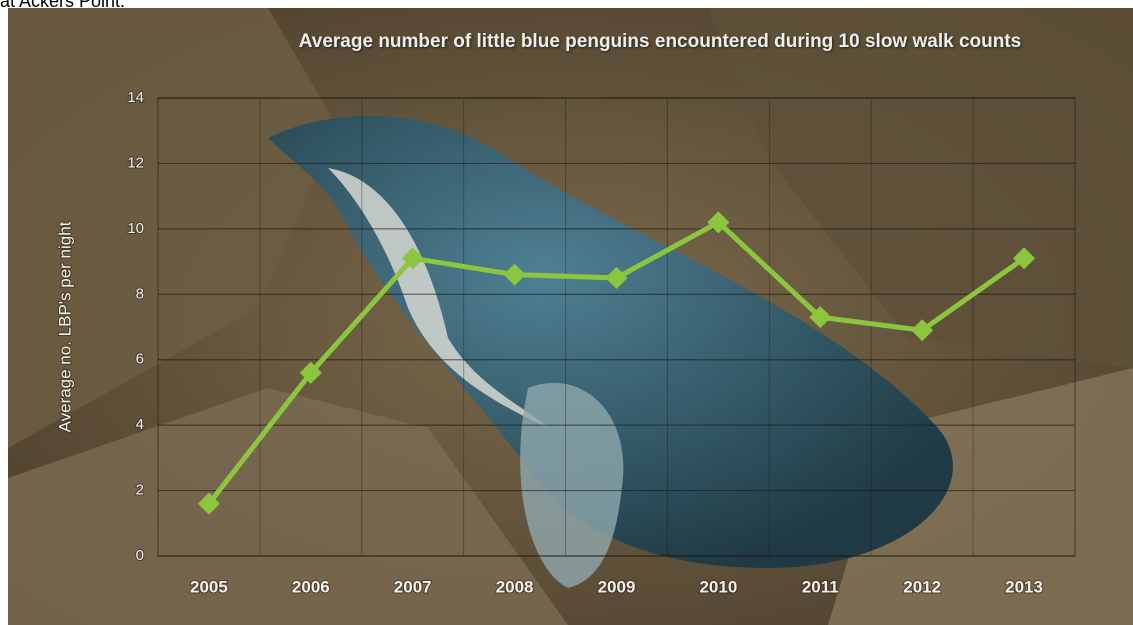 Image resolution: width=1133 pixels, height=625 pixels. I want to click on x-tick-label: 2013, so click(1024, 586).